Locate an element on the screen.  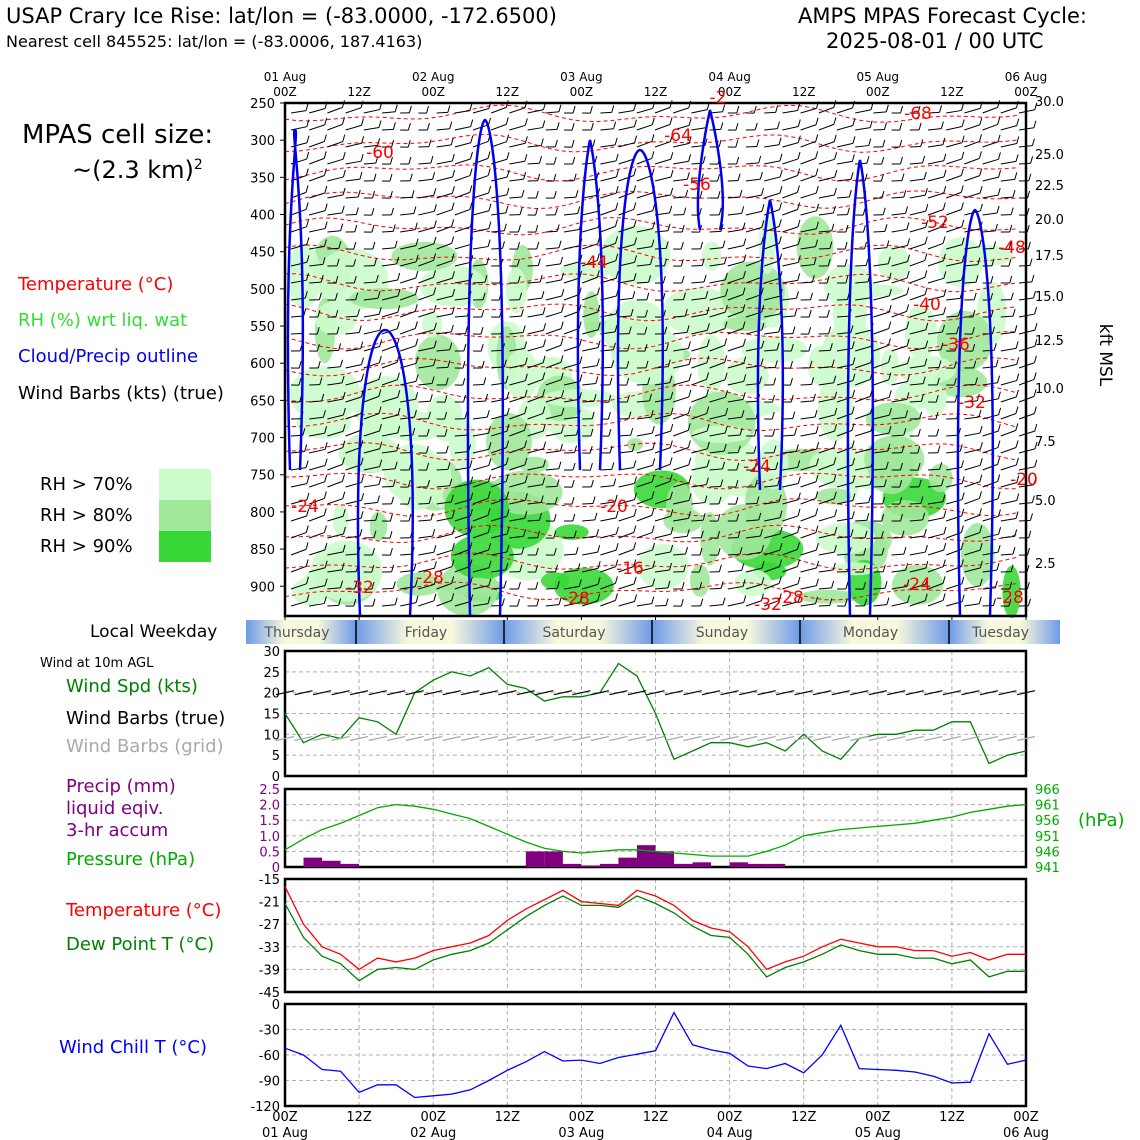
weekday-segment is located at coordinates (874, 632).